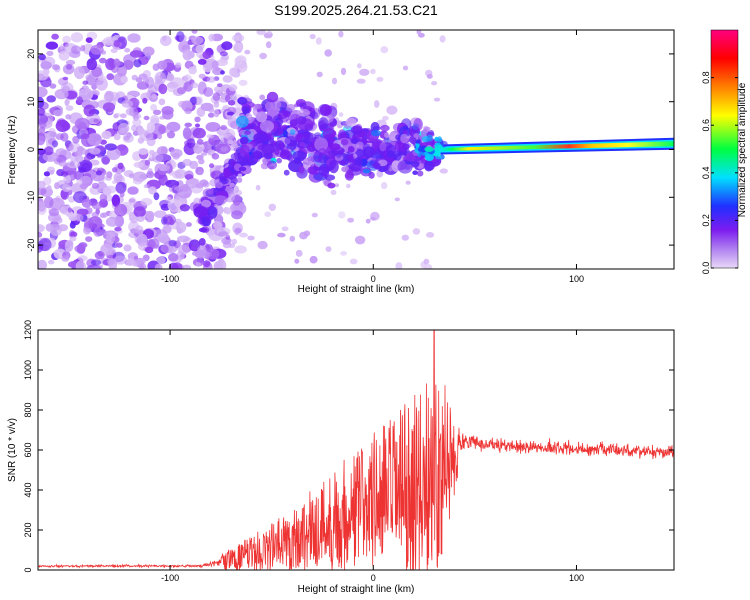  I want to click on y-tick-label: 0, so click(31, 149).